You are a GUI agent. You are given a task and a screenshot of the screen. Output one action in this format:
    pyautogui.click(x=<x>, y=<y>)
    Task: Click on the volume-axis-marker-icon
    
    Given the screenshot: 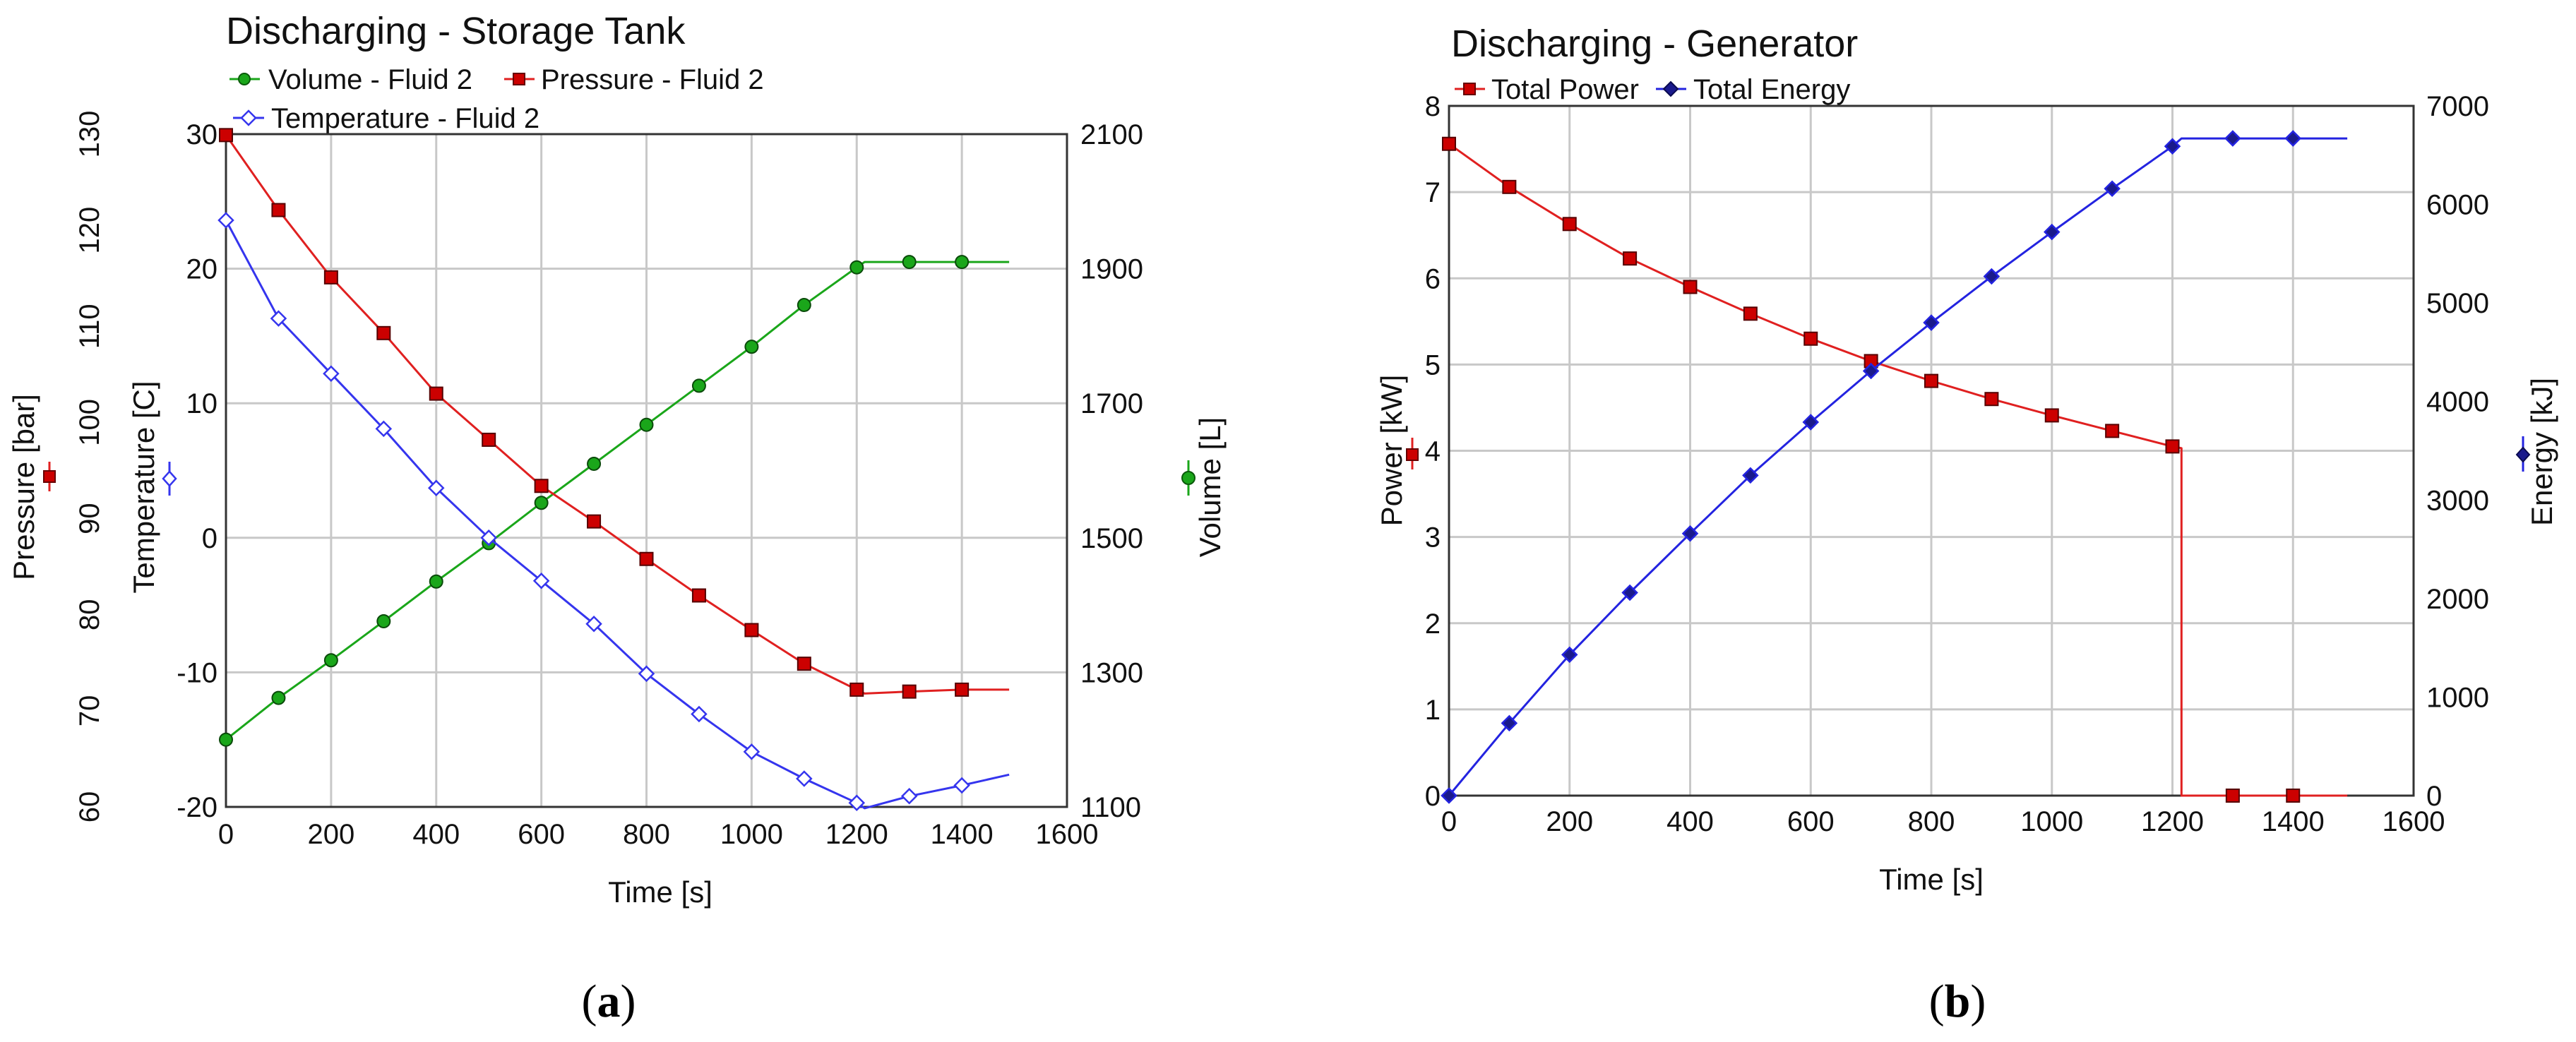 What is the action you would take?
    pyautogui.click(x=1188, y=478)
    